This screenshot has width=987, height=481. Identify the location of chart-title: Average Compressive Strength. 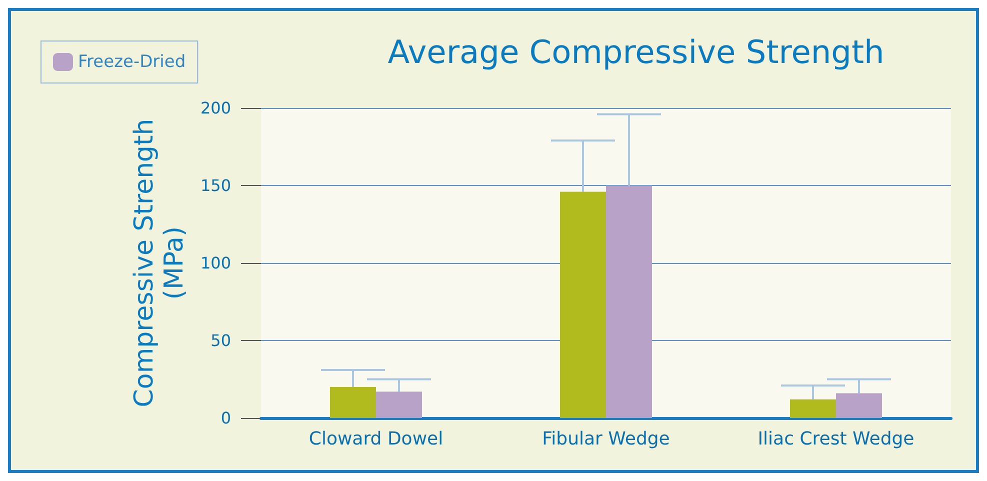
(636, 52).